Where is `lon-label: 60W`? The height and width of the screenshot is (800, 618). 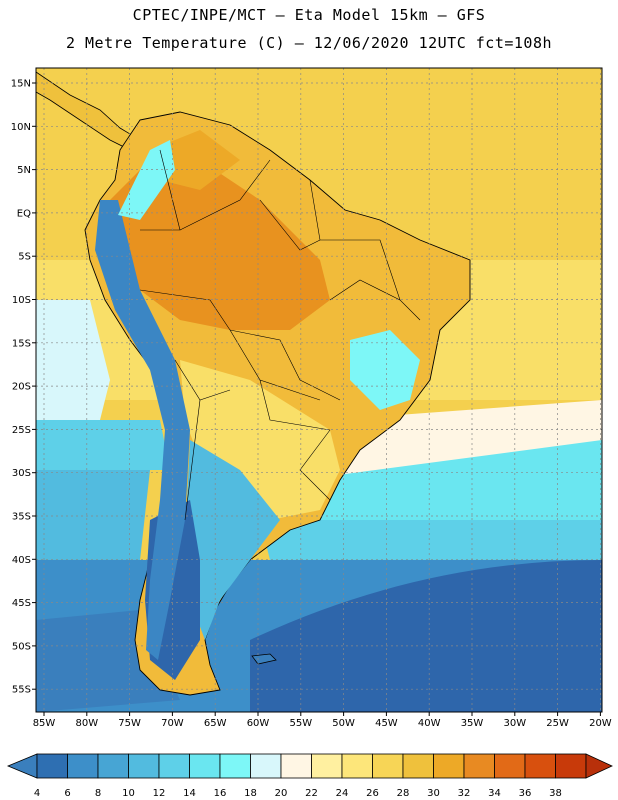 lon-label: 60W is located at coordinates (258, 723).